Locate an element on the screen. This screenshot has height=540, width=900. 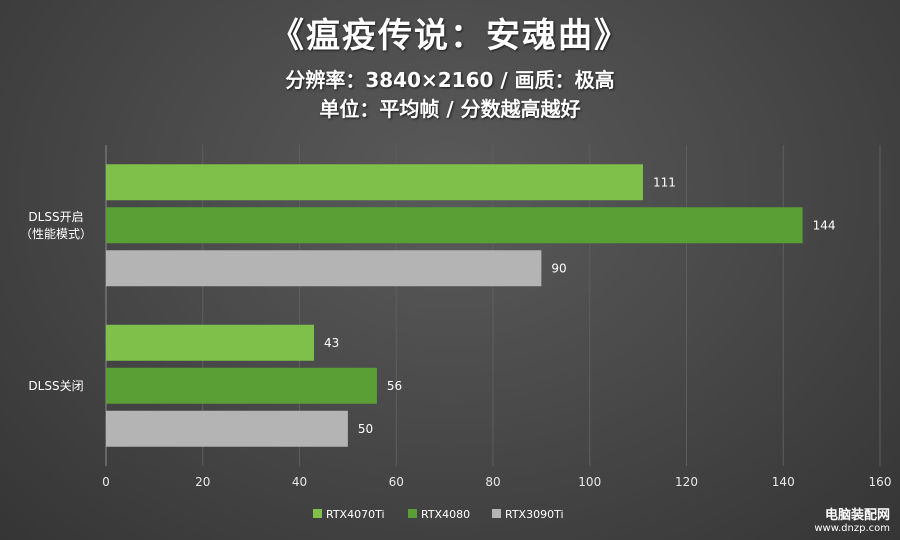
watermark-url: www.dnzp.com is located at coordinates (852, 528).